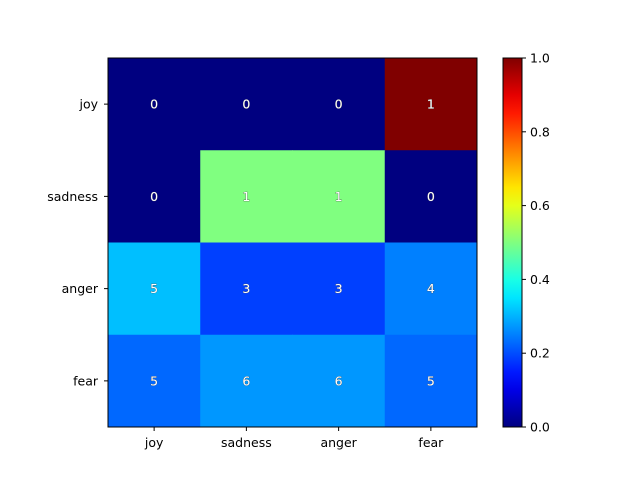 The image size is (640, 480). I want to click on y-tick-label-anger: anger, so click(80, 288).